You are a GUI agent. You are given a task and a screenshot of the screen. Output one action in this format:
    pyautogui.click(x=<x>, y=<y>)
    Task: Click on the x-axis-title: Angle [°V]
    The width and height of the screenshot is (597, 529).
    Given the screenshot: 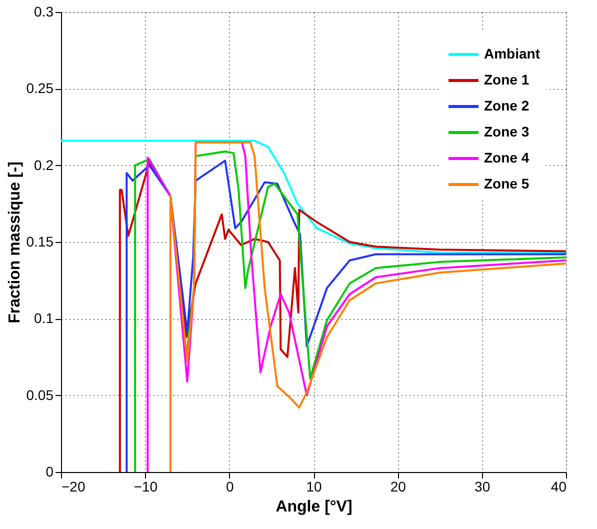 What is the action you would take?
    pyautogui.click(x=314, y=507)
    